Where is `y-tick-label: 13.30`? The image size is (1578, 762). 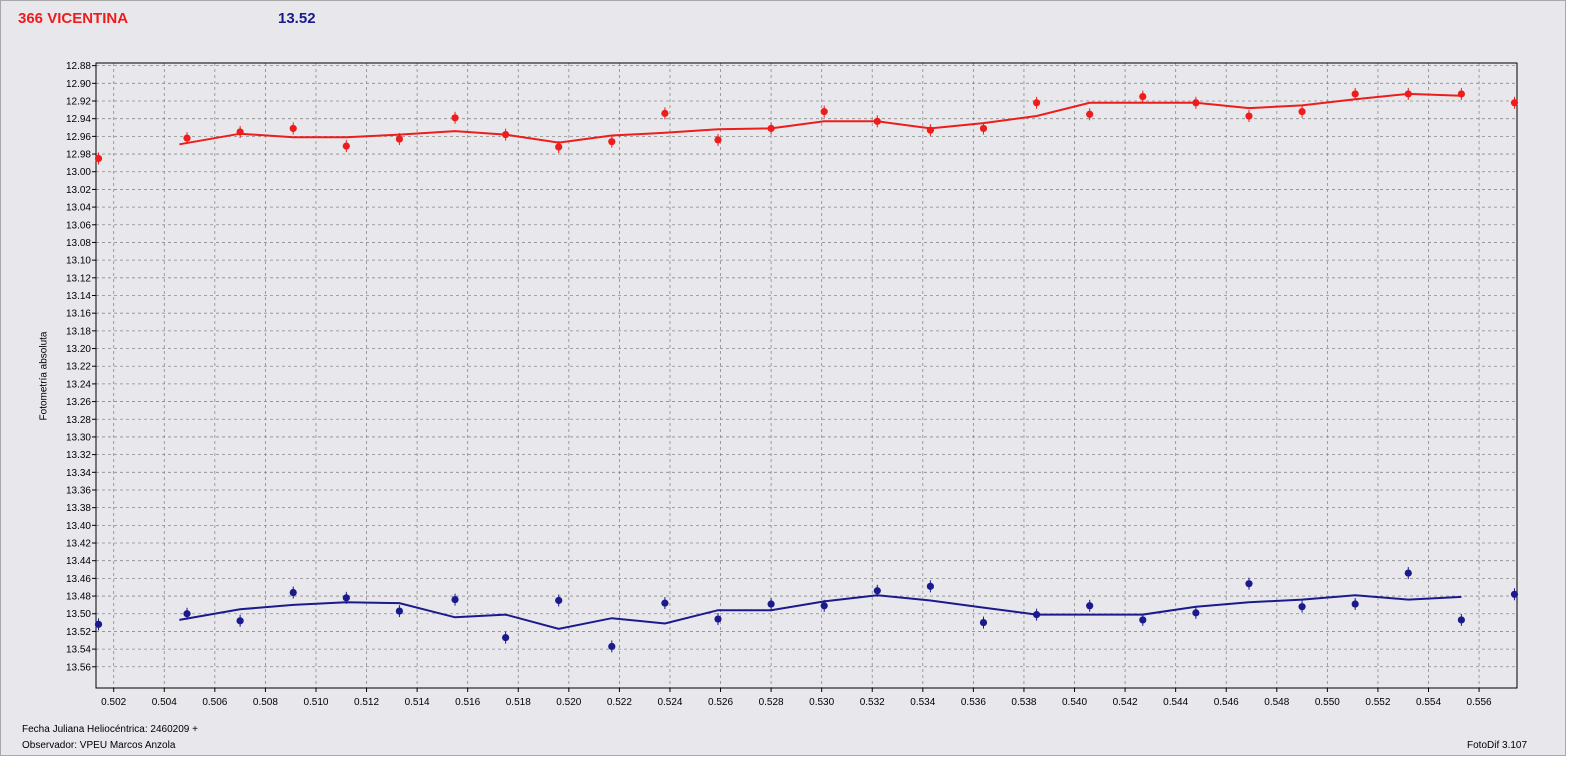 y-tick-label: 13.30 is located at coordinates (78, 437).